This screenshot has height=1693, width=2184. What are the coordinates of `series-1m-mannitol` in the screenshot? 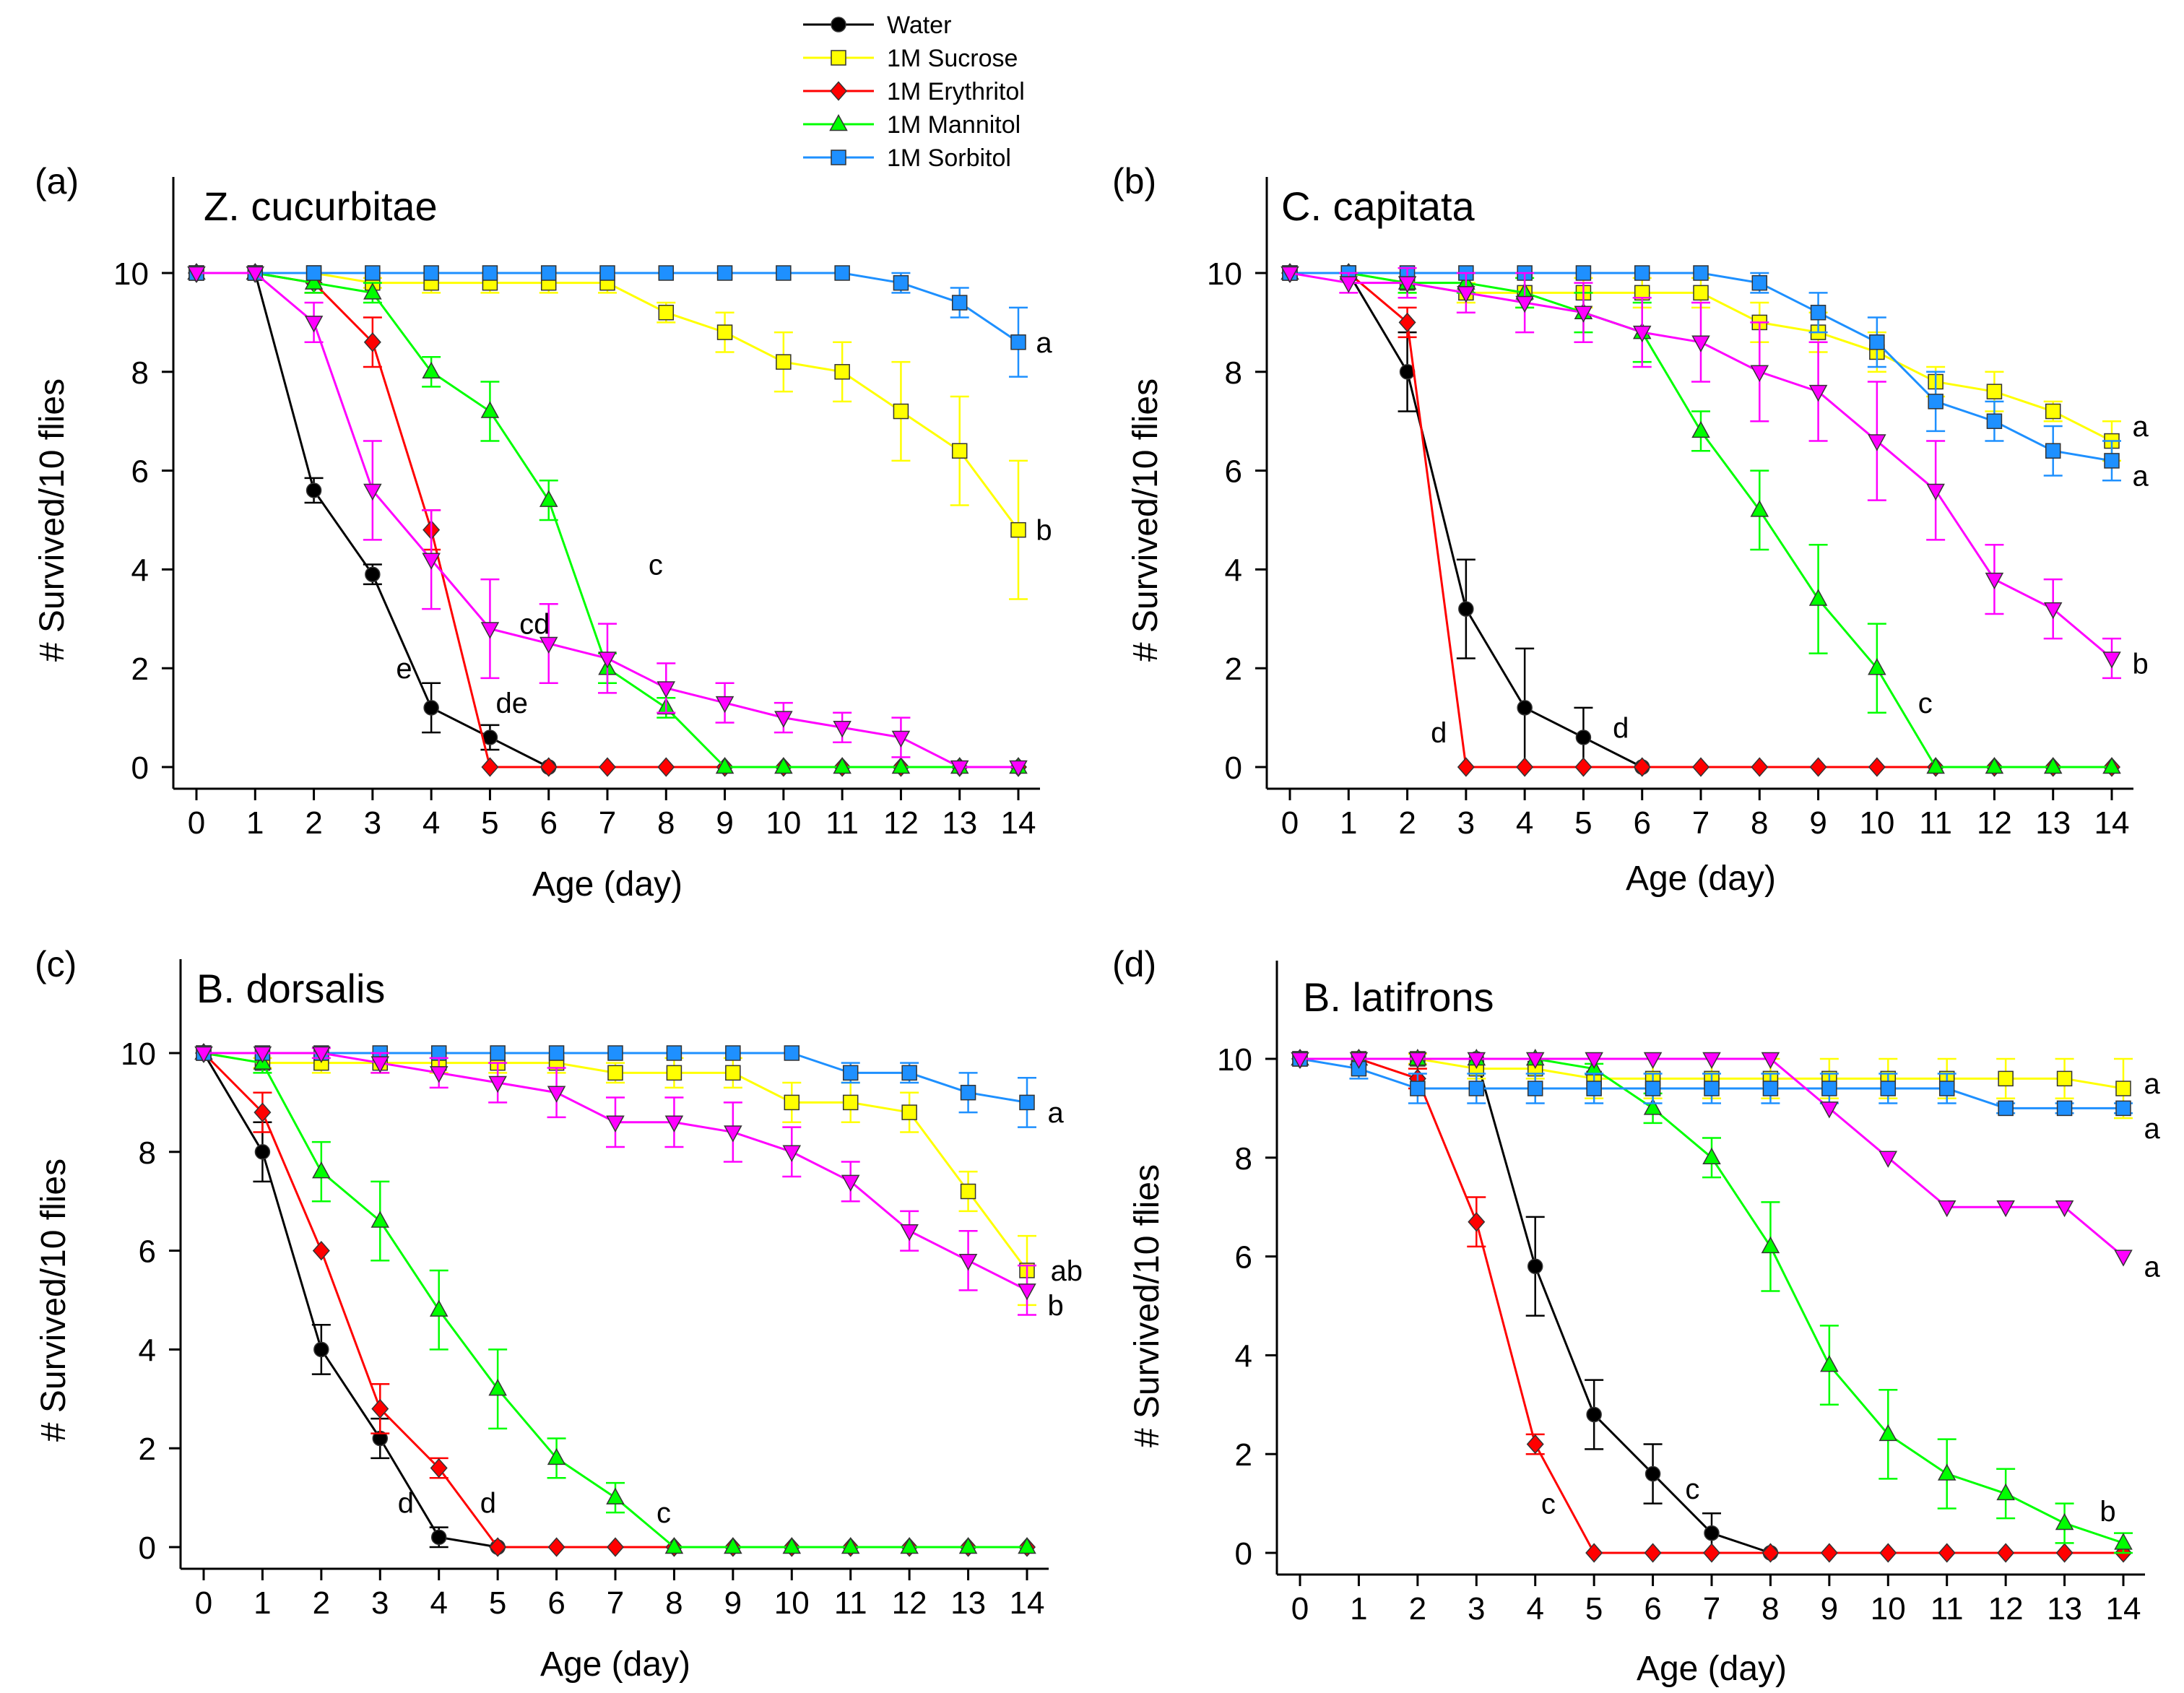 It's located at (1712, 1301).